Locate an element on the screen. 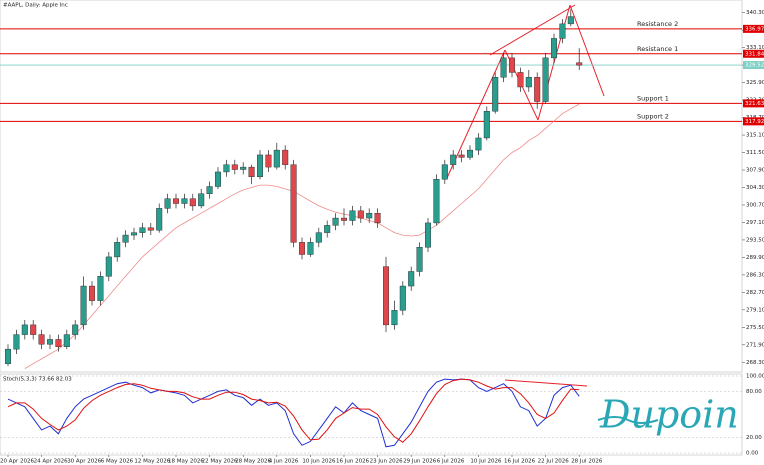 The image size is (764, 465). x-tick-label: 6 Jul 2026 is located at coordinates (451, 462).